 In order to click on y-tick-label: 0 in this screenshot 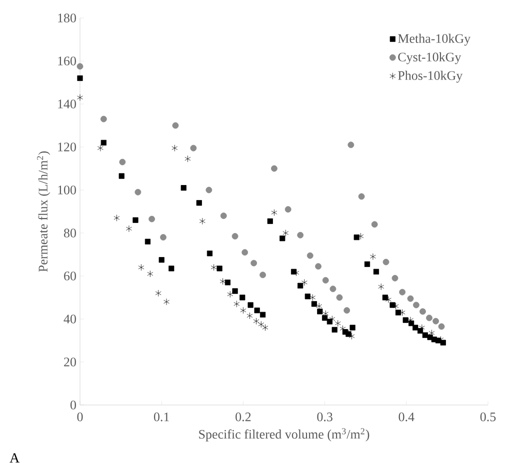, I will do `click(73, 405)`.